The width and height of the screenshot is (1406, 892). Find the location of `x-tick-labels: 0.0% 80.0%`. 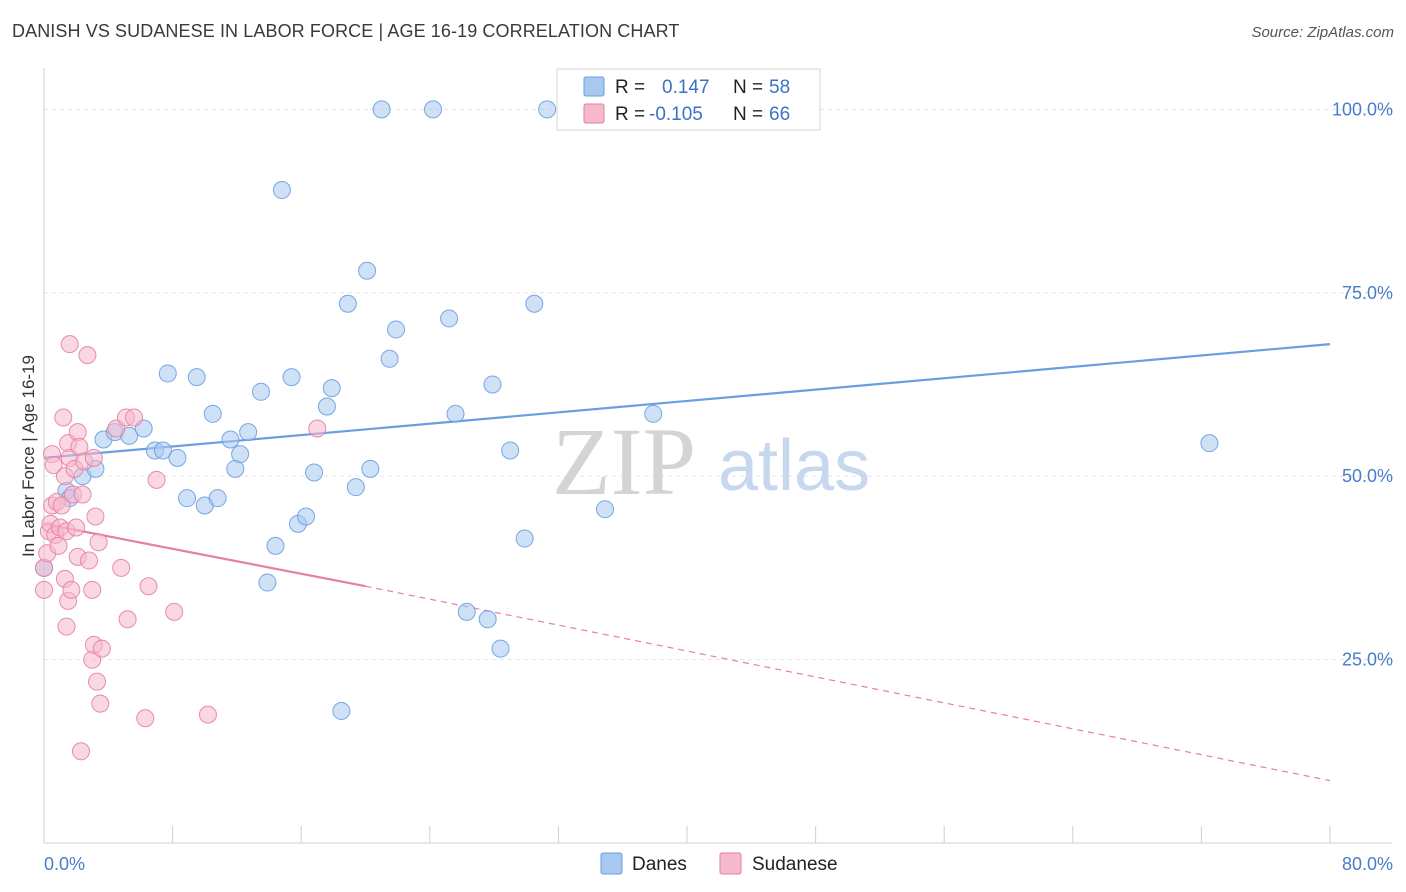

x-tick-labels: 0.0% 80.0% is located at coordinates (718, 864).